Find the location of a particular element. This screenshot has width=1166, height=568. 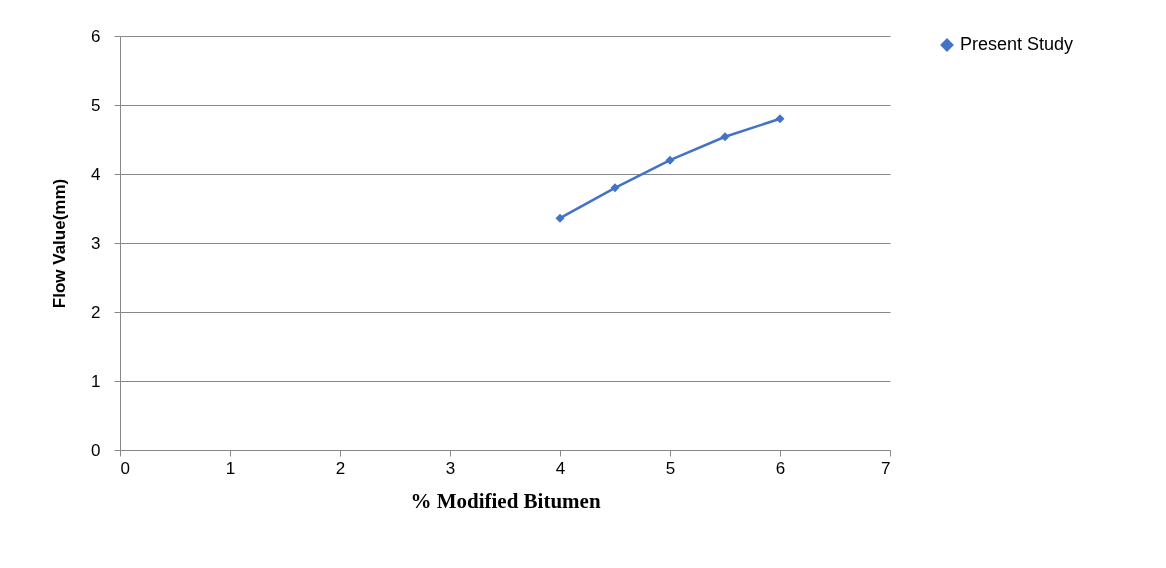

x-tick-label: 3 is located at coordinates (450, 468).